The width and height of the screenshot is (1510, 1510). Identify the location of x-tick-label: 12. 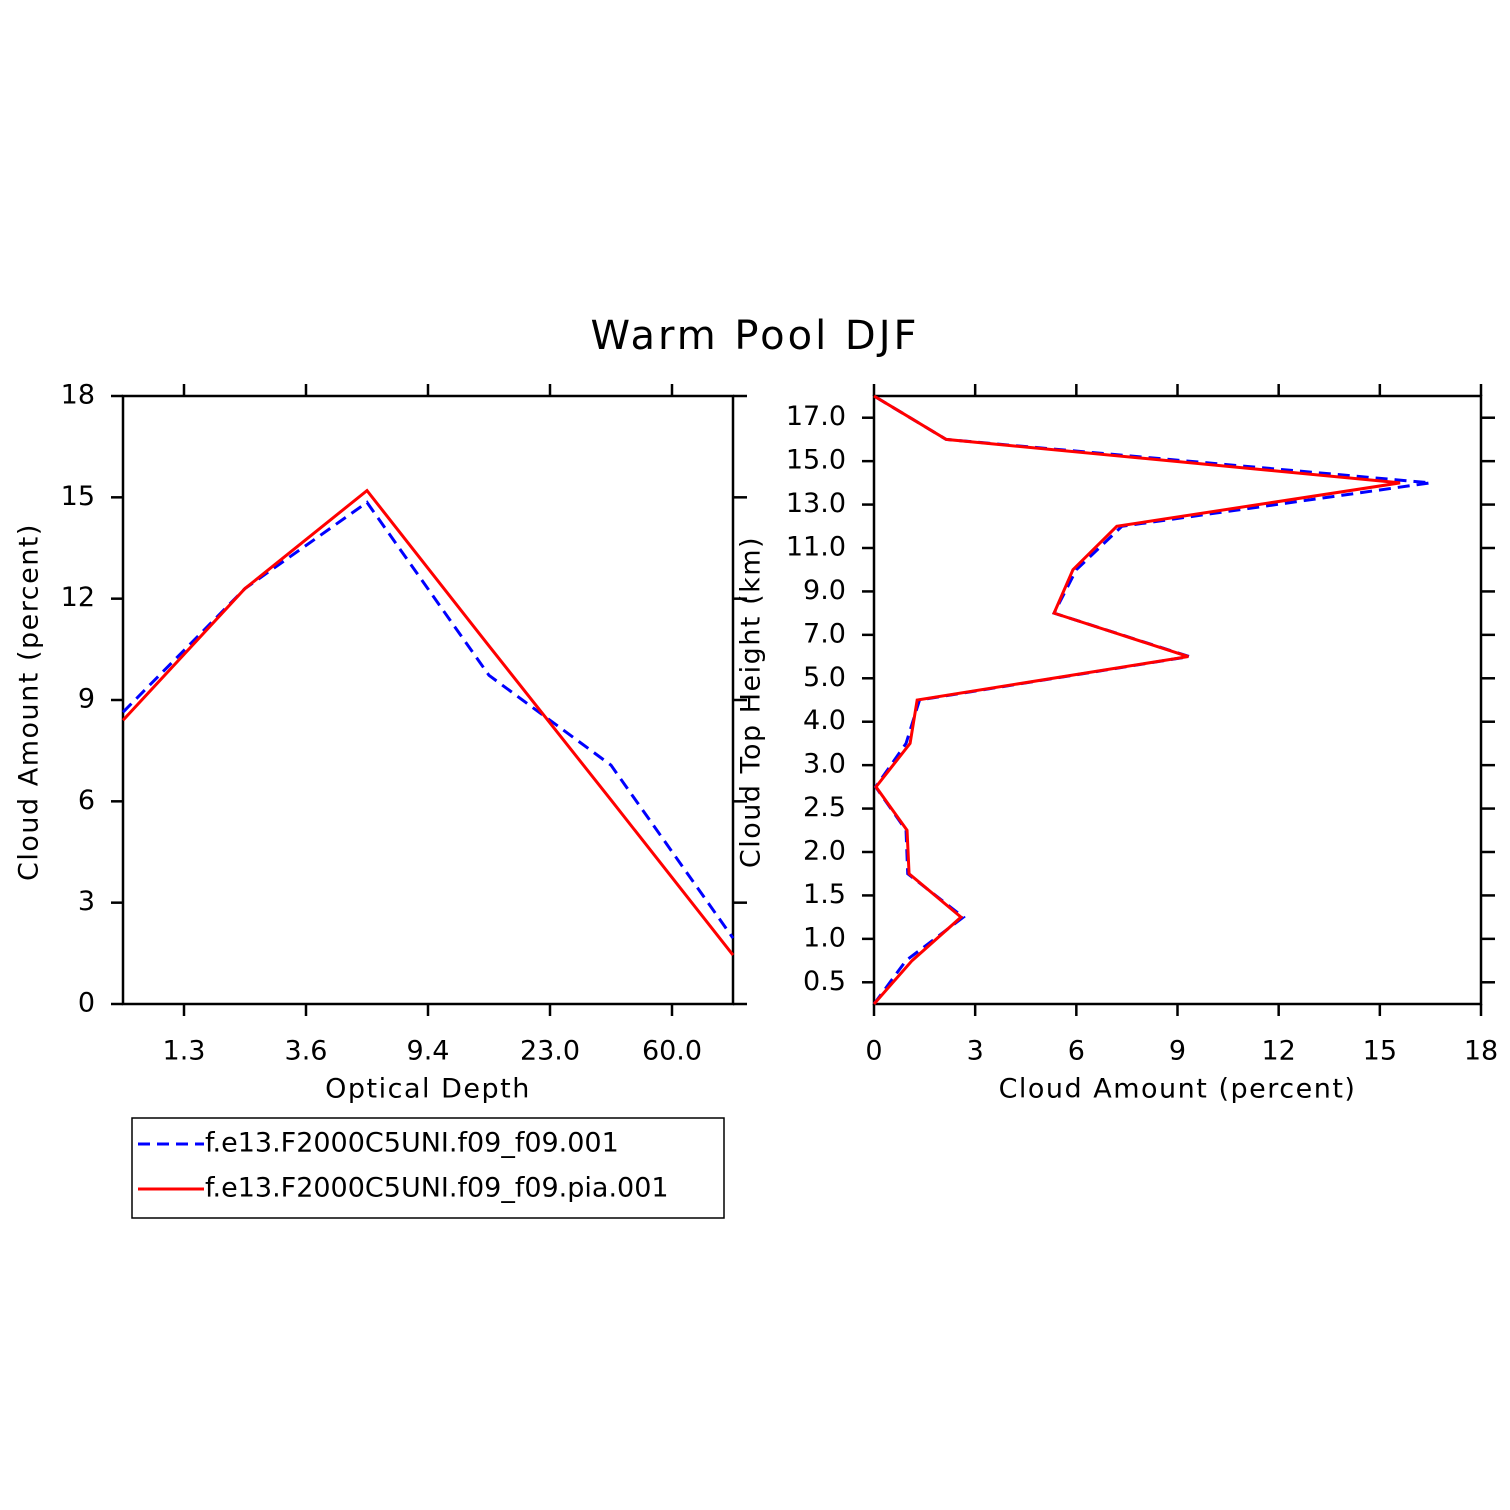
(1278, 1051).